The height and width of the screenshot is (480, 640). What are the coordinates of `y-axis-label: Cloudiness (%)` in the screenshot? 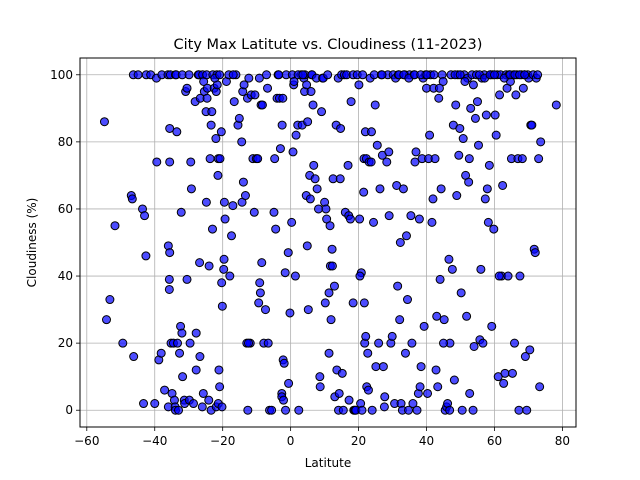 It's located at (32, 243).